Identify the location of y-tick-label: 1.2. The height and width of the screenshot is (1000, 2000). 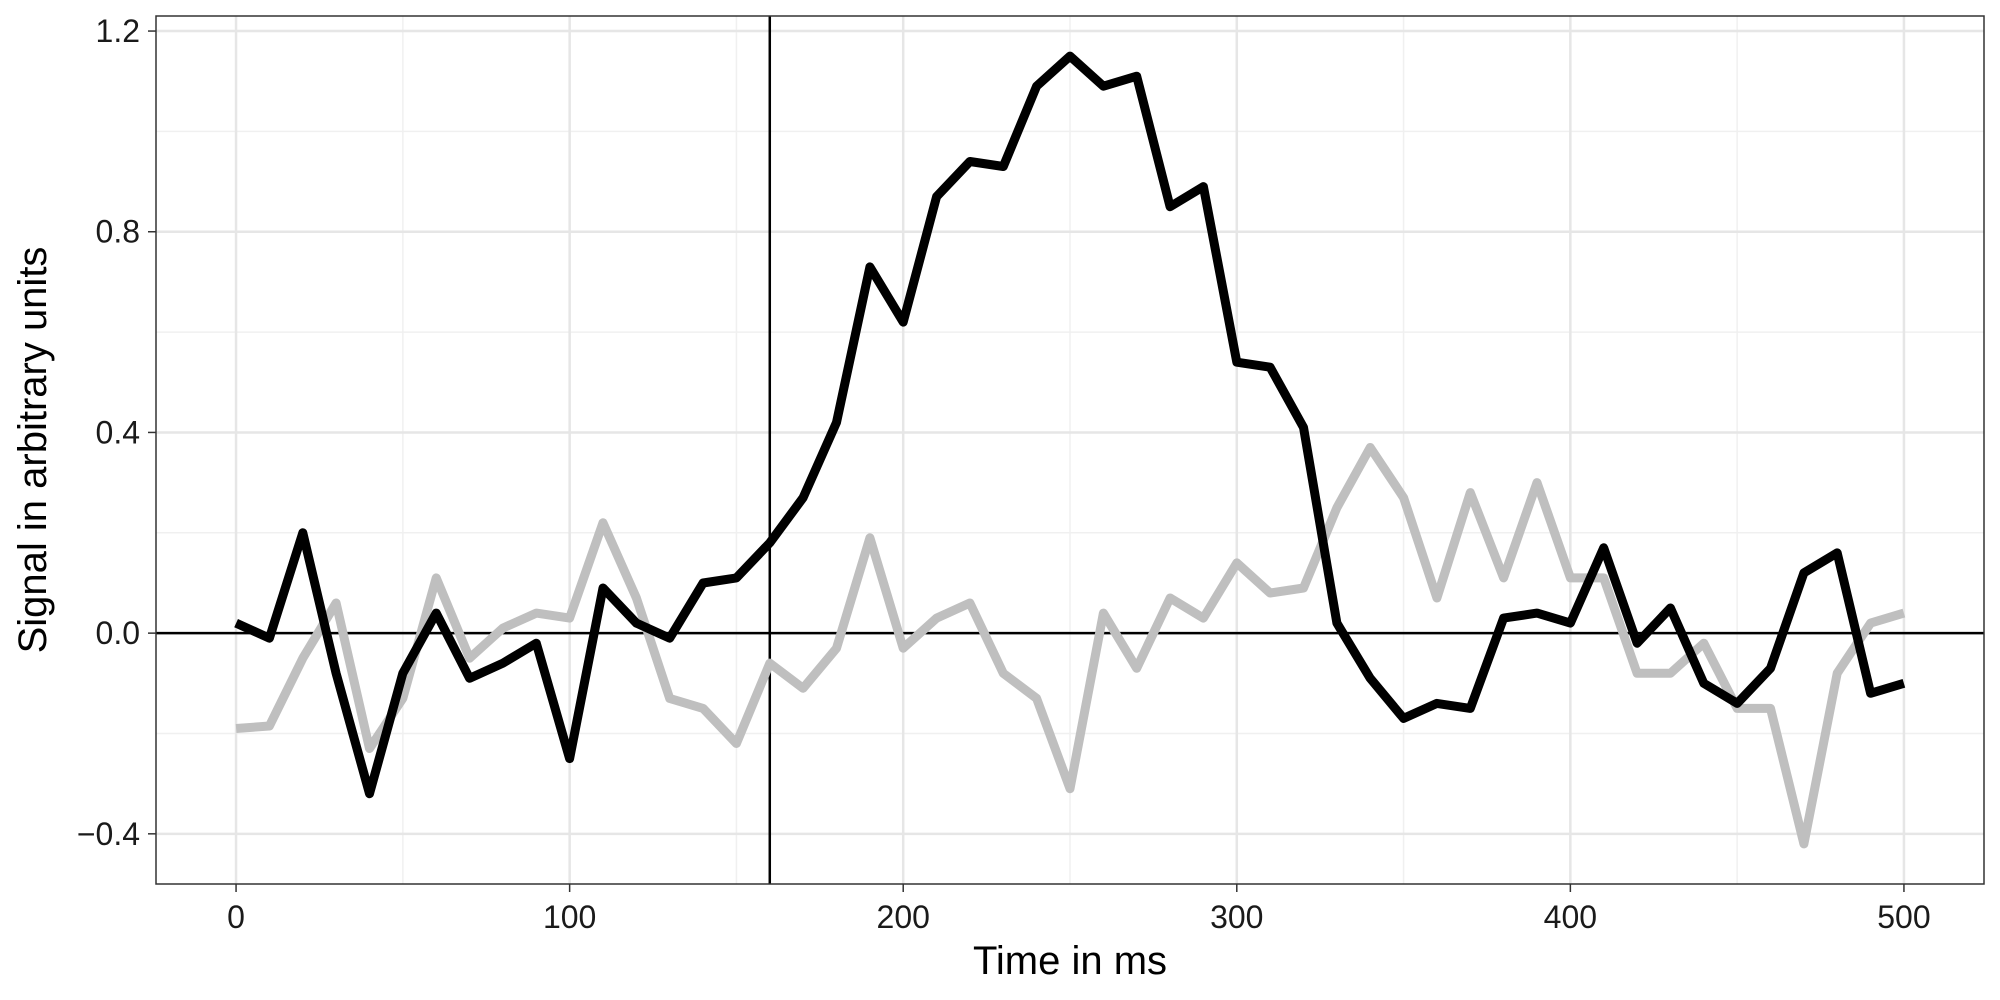
(118, 31).